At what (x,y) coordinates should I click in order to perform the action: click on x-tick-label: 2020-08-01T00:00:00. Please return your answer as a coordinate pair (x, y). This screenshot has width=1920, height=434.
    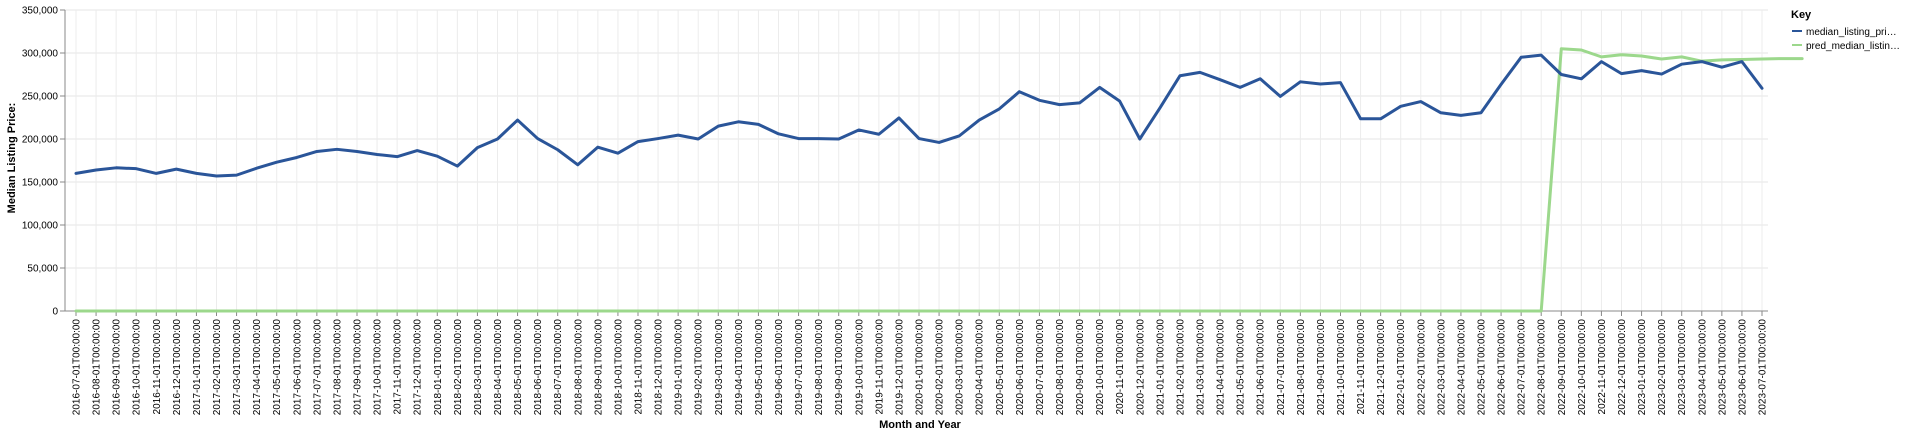
    Looking at the image, I should click on (1060, 367).